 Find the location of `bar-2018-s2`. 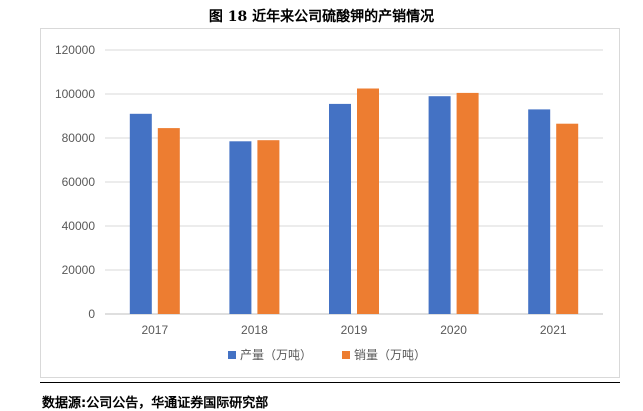

bar-2018-s2 is located at coordinates (268, 227).